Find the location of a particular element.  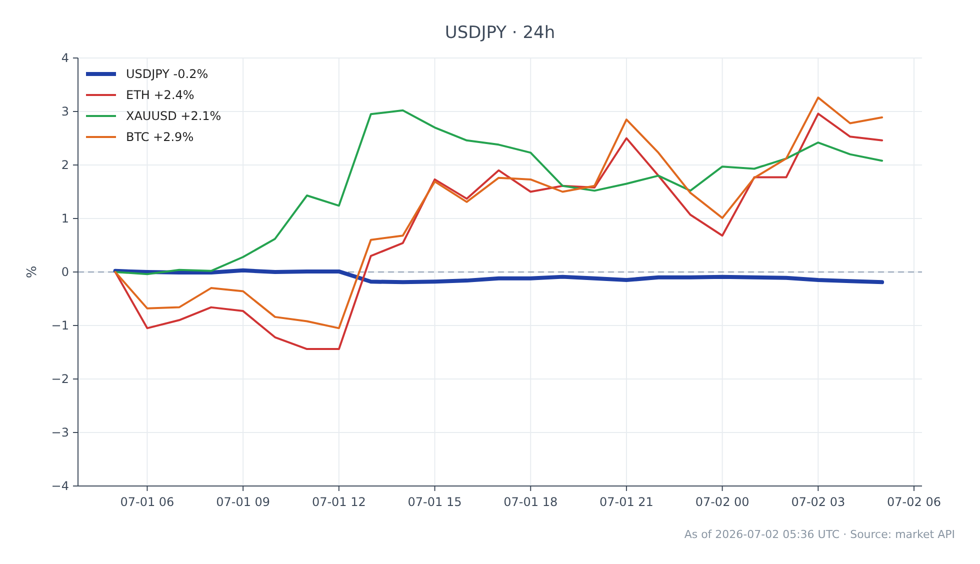

y-tick-label: 2 is located at coordinates (65, 165).